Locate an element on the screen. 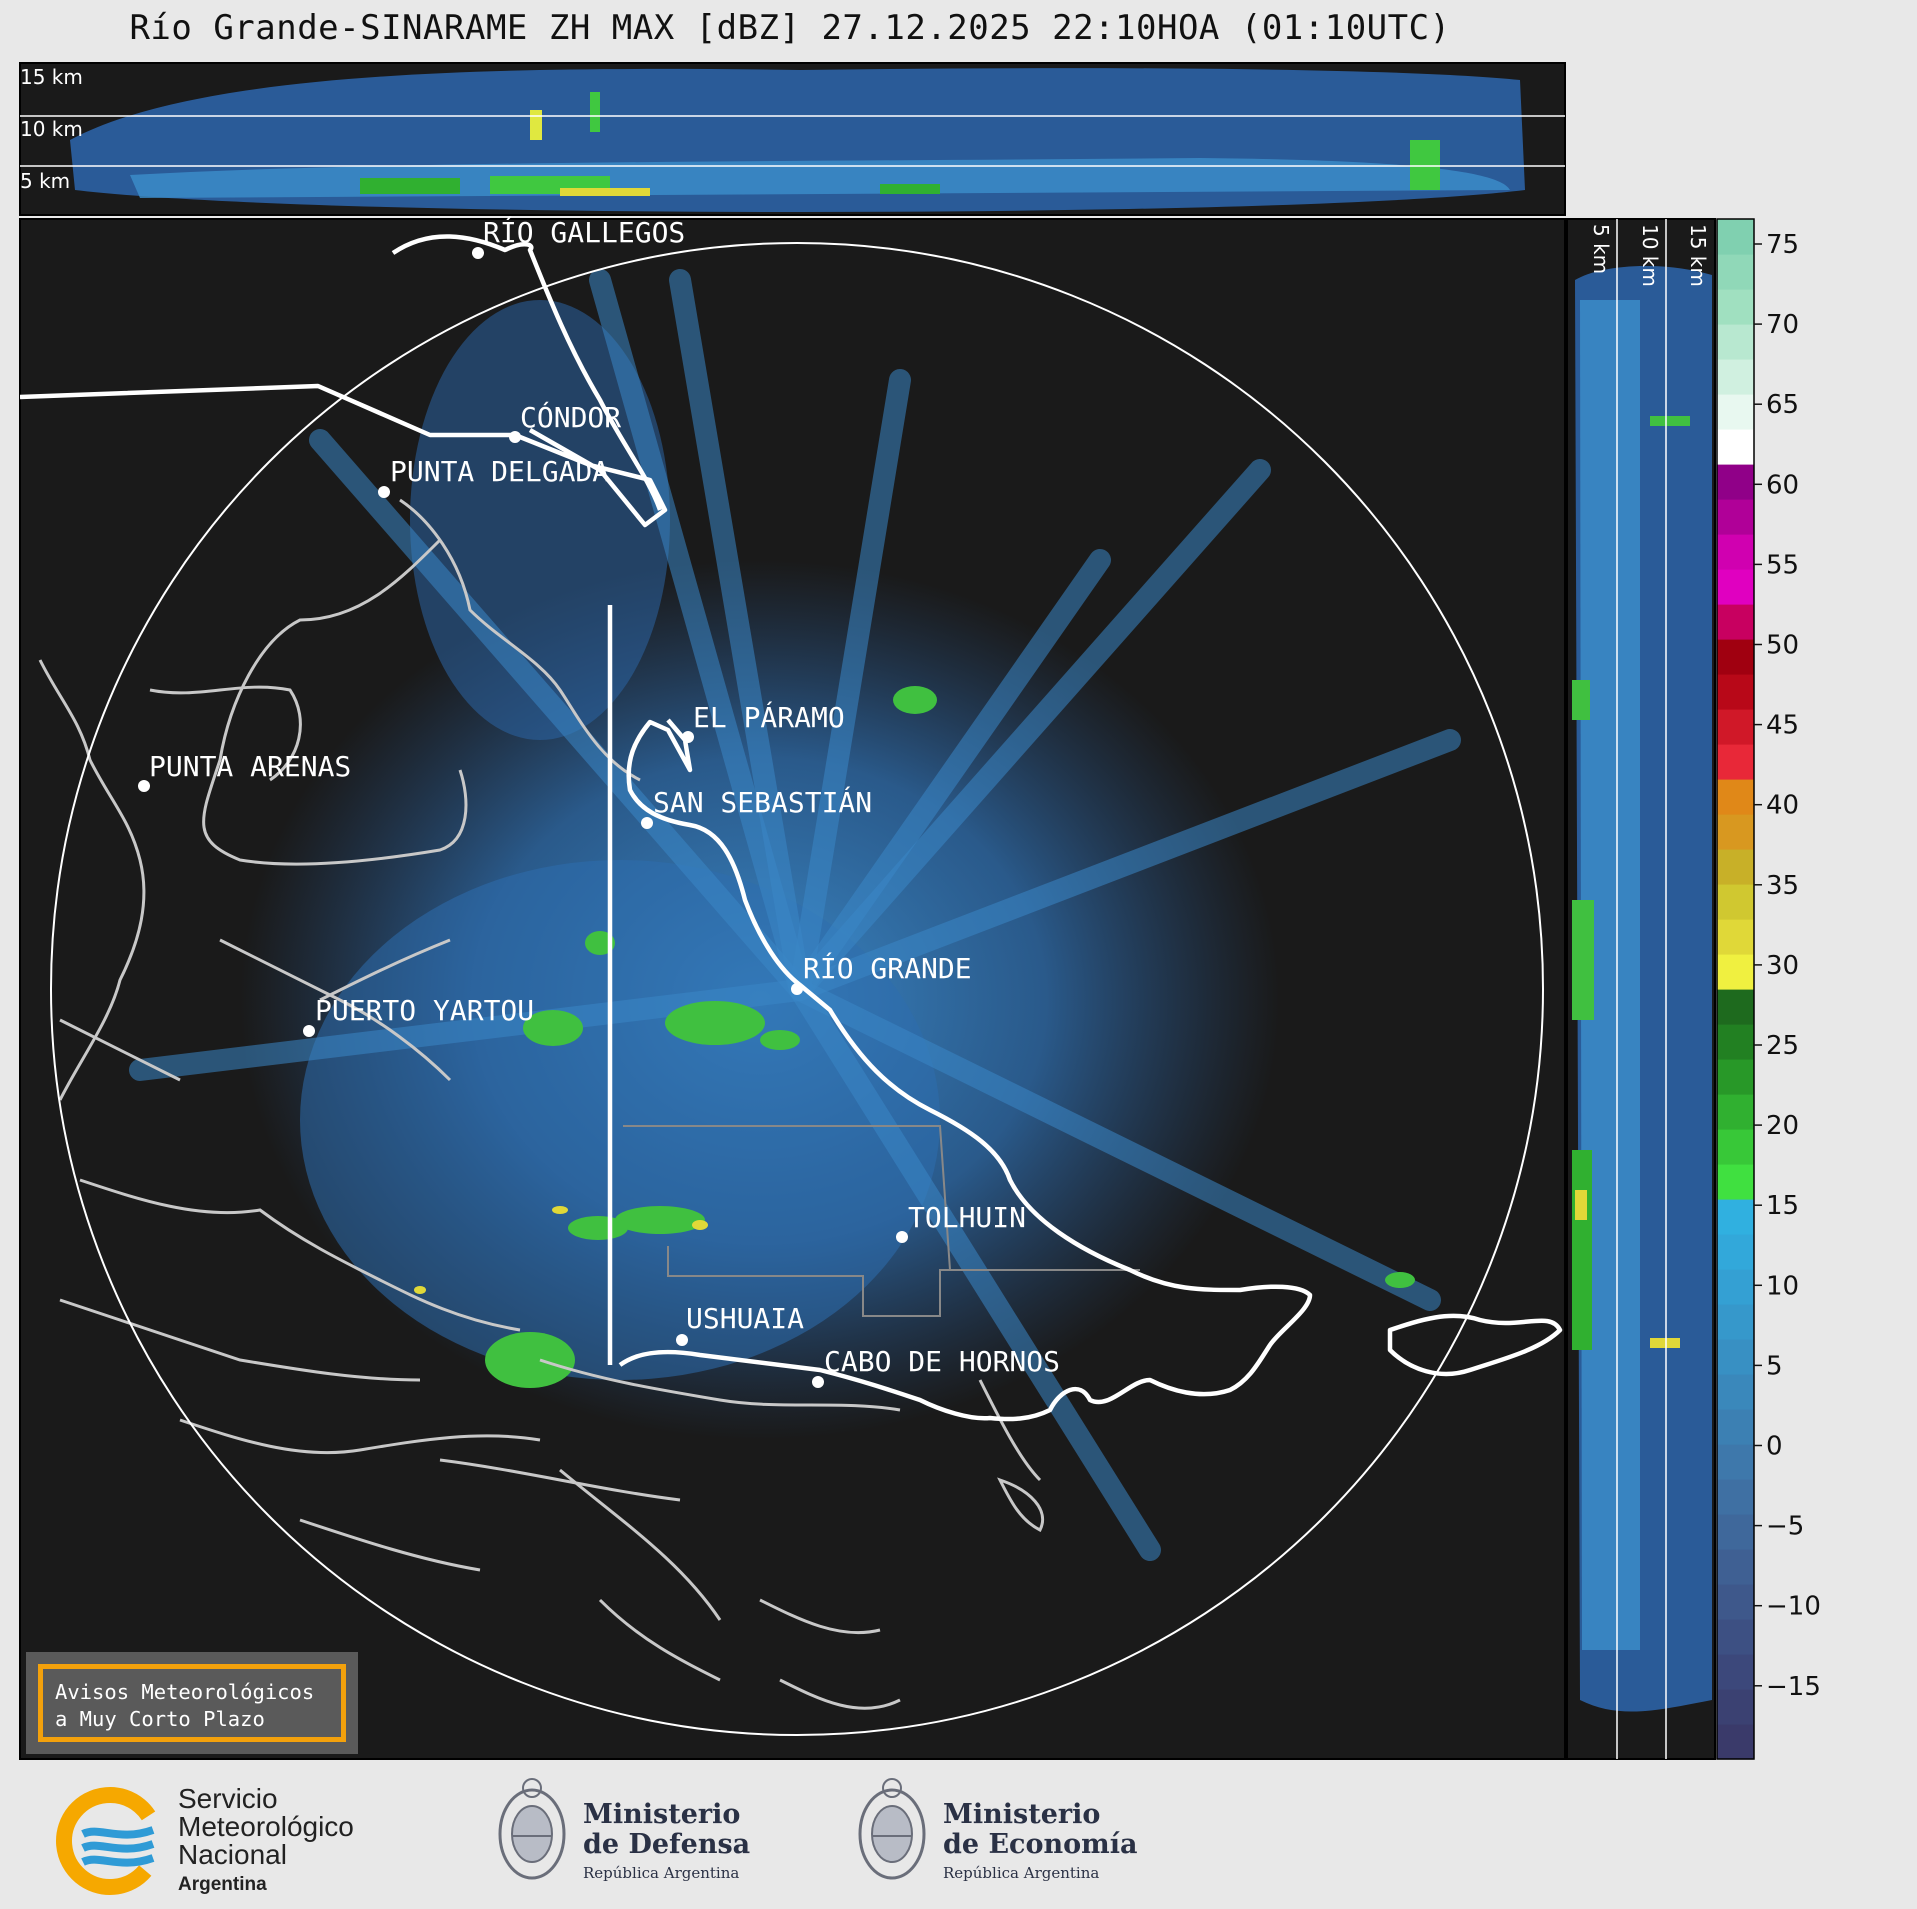  colorbar-bands is located at coordinates (1735, 989).